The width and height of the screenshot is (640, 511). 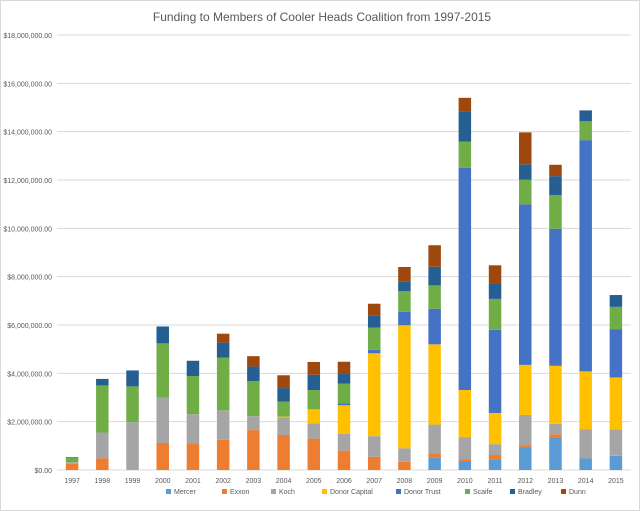 What do you see at coordinates (495, 274) in the screenshot?
I see `bar-segment-dunn-2011` at bounding box center [495, 274].